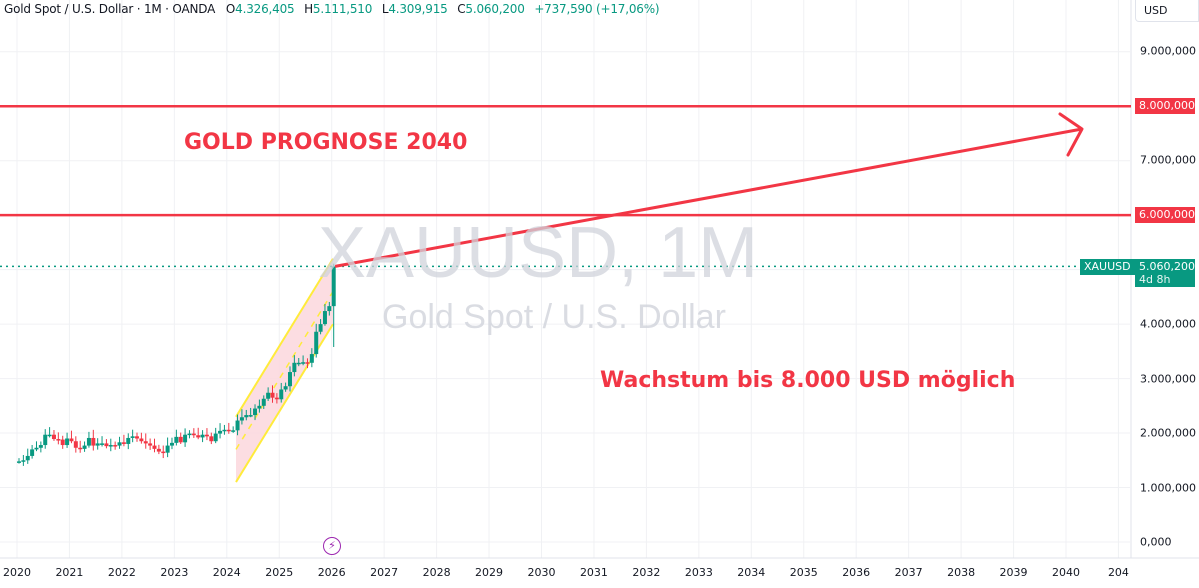  What do you see at coordinates (17, 572) in the screenshot?
I see `time-label: 2020` at bounding box center [17, 572].